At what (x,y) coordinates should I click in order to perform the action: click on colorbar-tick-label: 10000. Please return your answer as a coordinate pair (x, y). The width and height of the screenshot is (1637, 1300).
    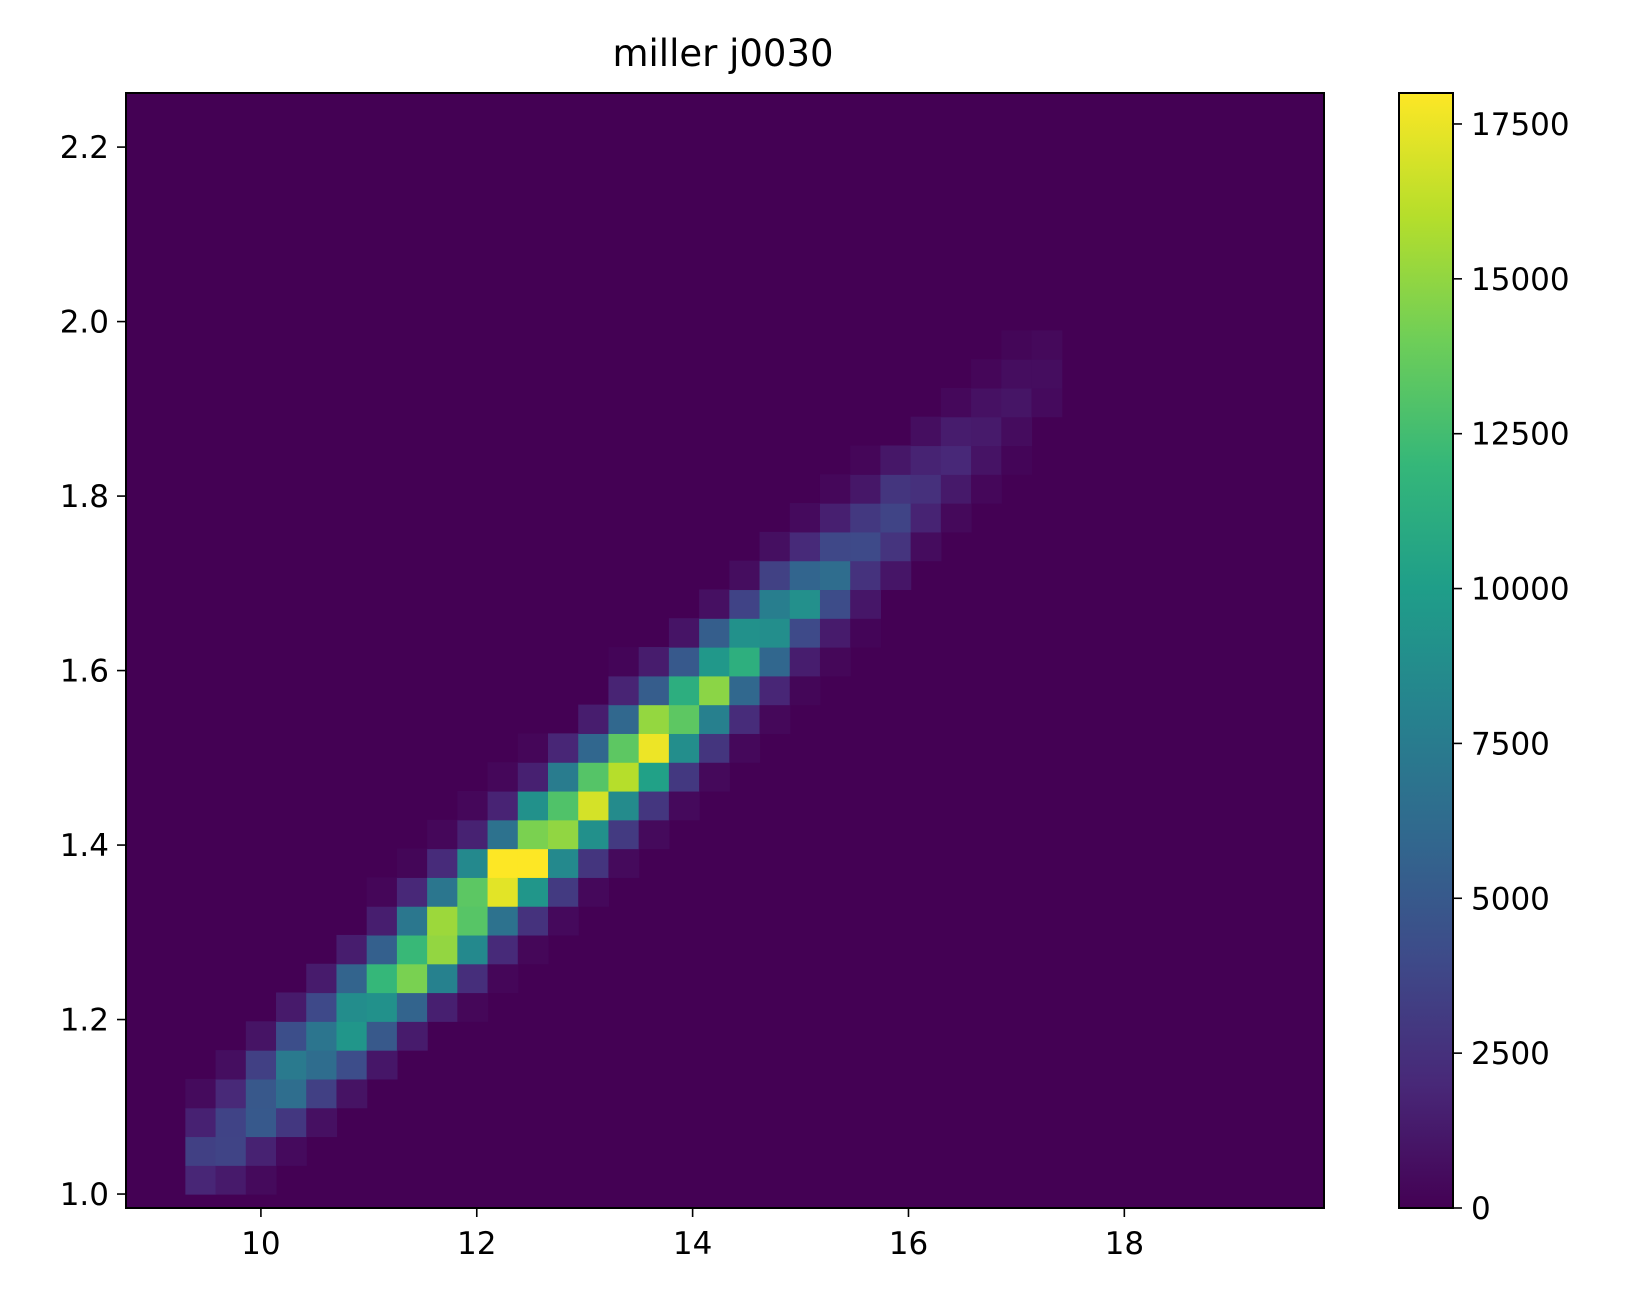
    Looking at the image, I should click on (1520, 590).